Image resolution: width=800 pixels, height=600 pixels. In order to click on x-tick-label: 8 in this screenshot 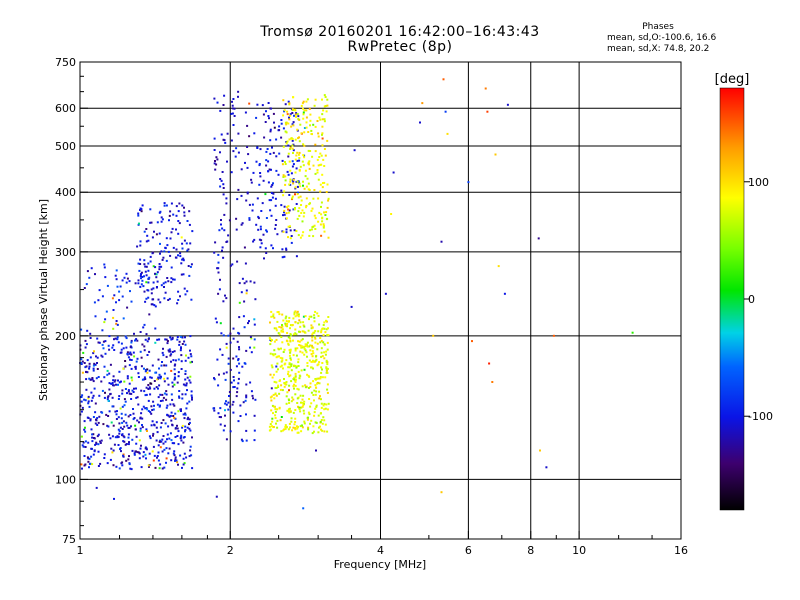, I will do `click(530, 550)`.